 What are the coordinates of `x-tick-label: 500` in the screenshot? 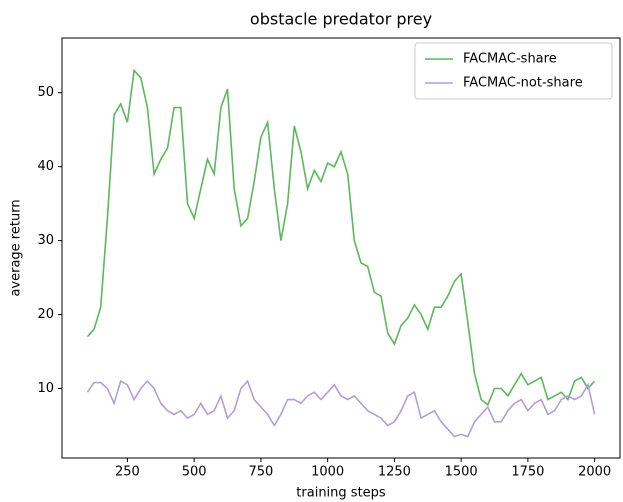 It's located at (194, 472).